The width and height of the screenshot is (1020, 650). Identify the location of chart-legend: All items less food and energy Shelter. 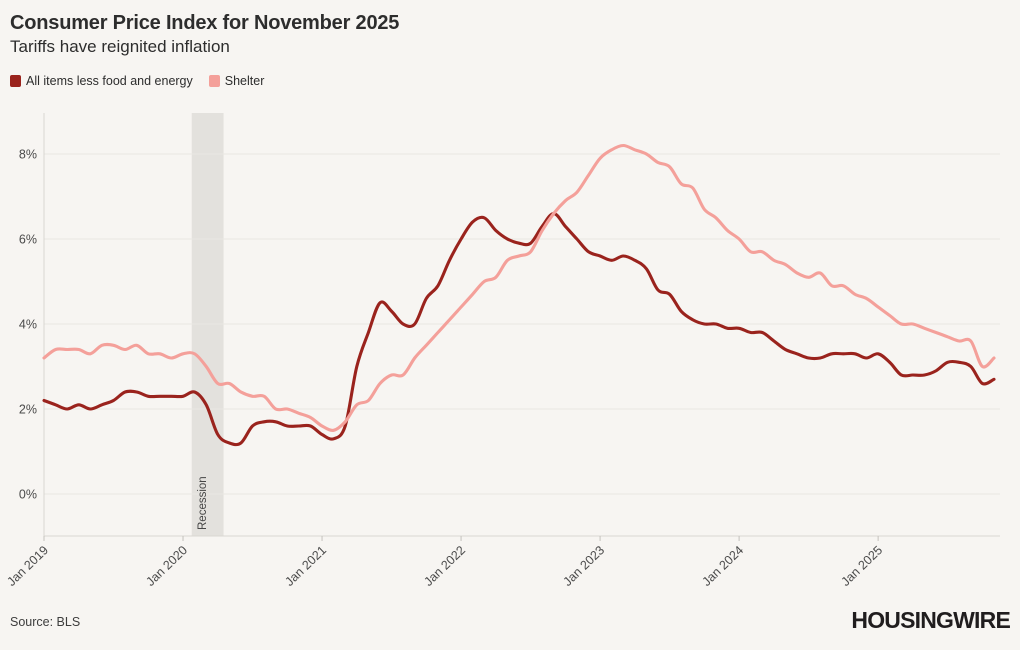
(137, 81).